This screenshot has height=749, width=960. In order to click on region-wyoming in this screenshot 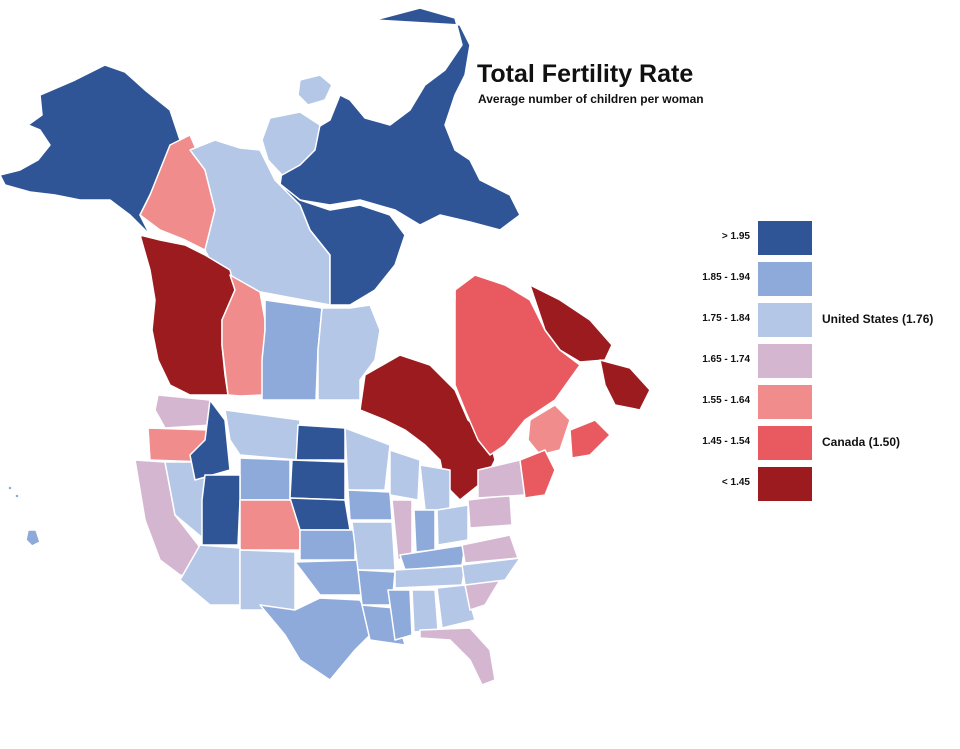, I will do `click(265, 479)`.